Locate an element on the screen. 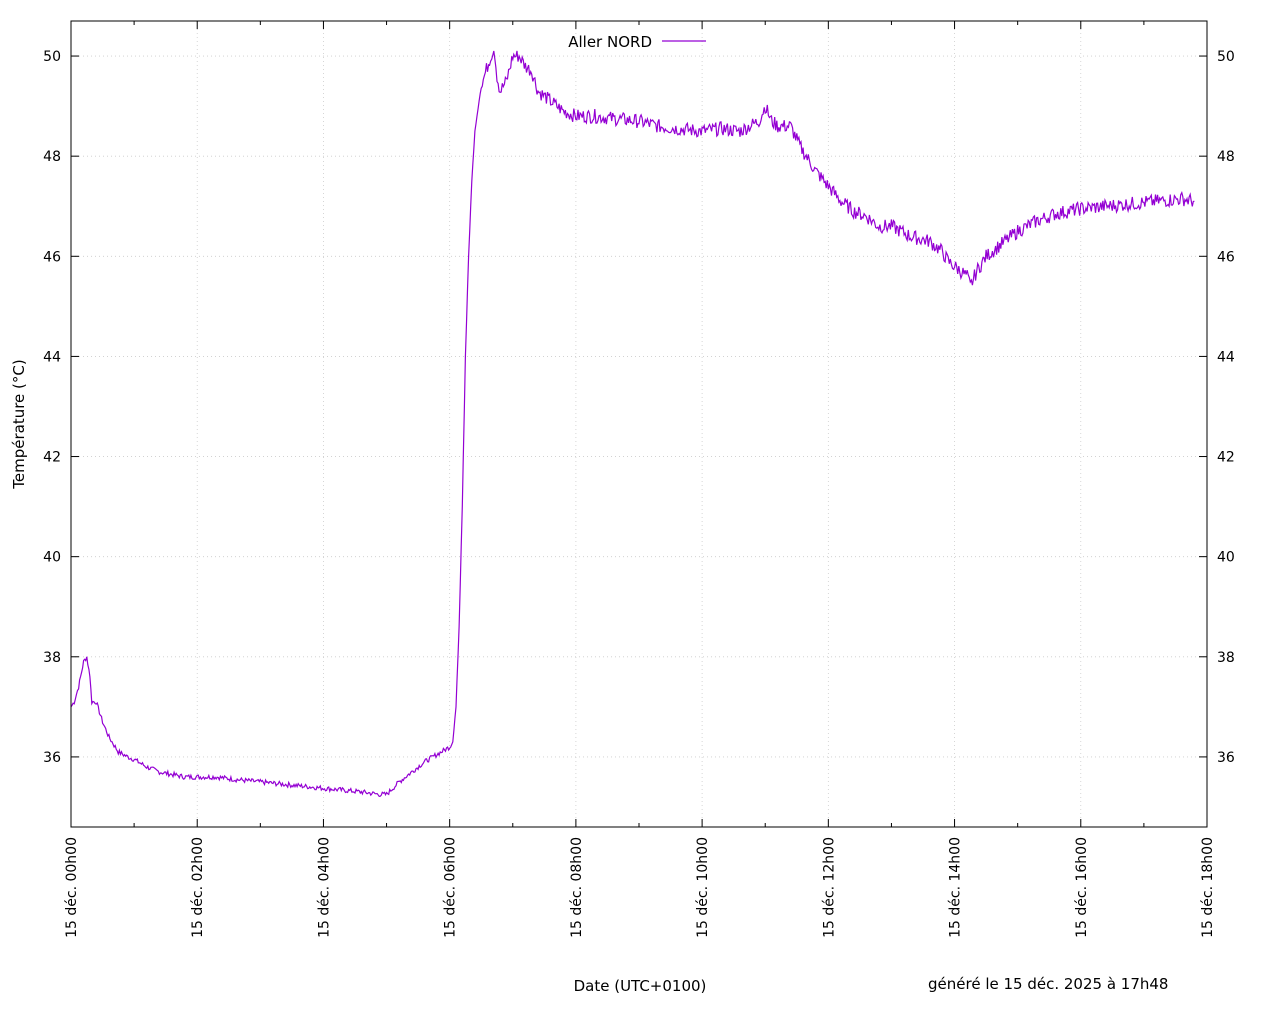 The image size is (1280, 1024). y-tick-labels-left: 36 38 40 42 44 46 48 50 is located at coordinates (52, 407).